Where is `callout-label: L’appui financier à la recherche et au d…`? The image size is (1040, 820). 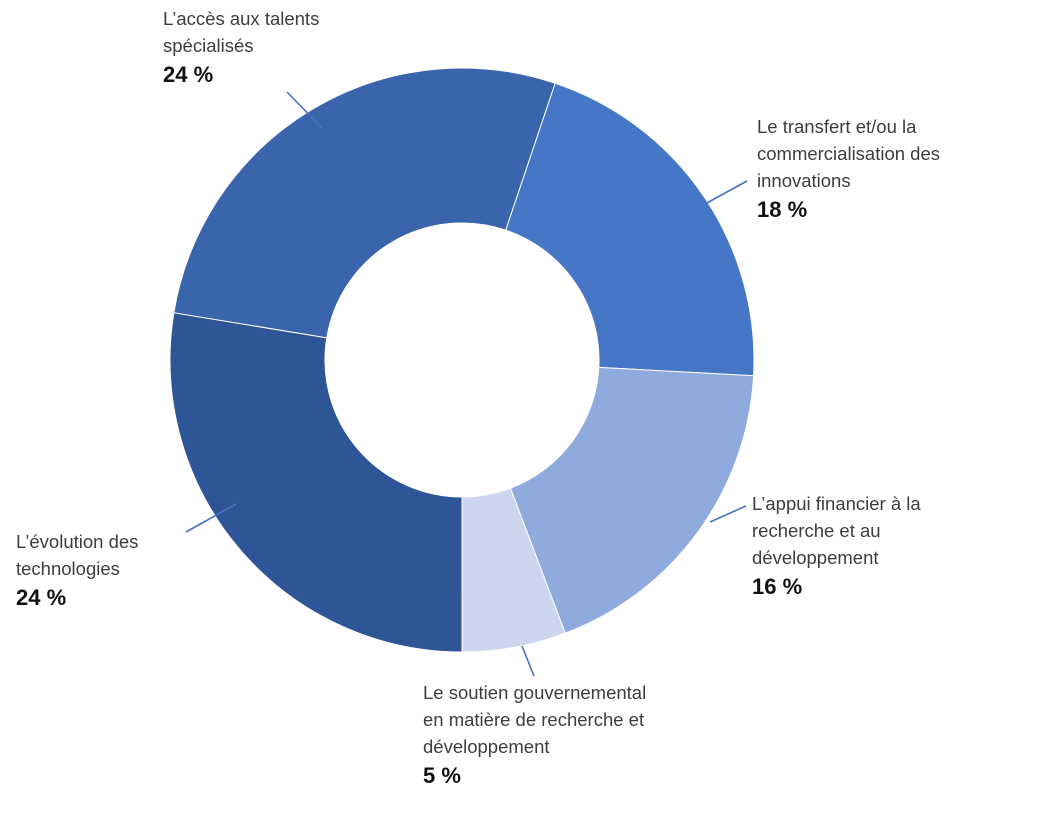 callout-label: L’appui financier à la recherche et au d… is located at coordinates (836, 530).